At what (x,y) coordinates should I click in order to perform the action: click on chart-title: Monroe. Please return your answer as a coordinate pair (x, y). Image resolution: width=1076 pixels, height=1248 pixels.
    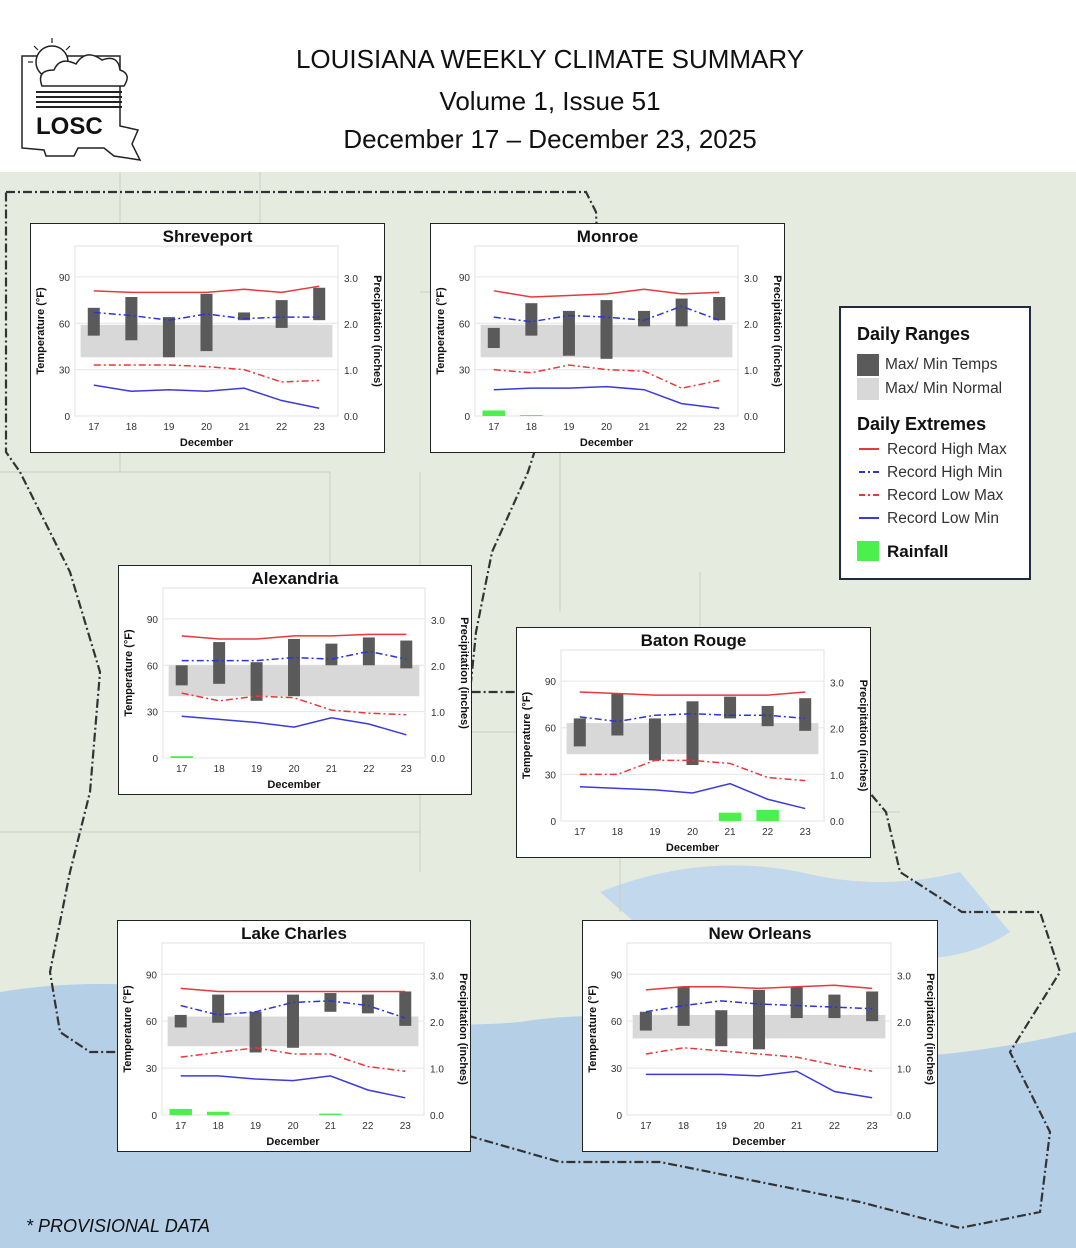
    Looking at the image, I should click on (607, 236).